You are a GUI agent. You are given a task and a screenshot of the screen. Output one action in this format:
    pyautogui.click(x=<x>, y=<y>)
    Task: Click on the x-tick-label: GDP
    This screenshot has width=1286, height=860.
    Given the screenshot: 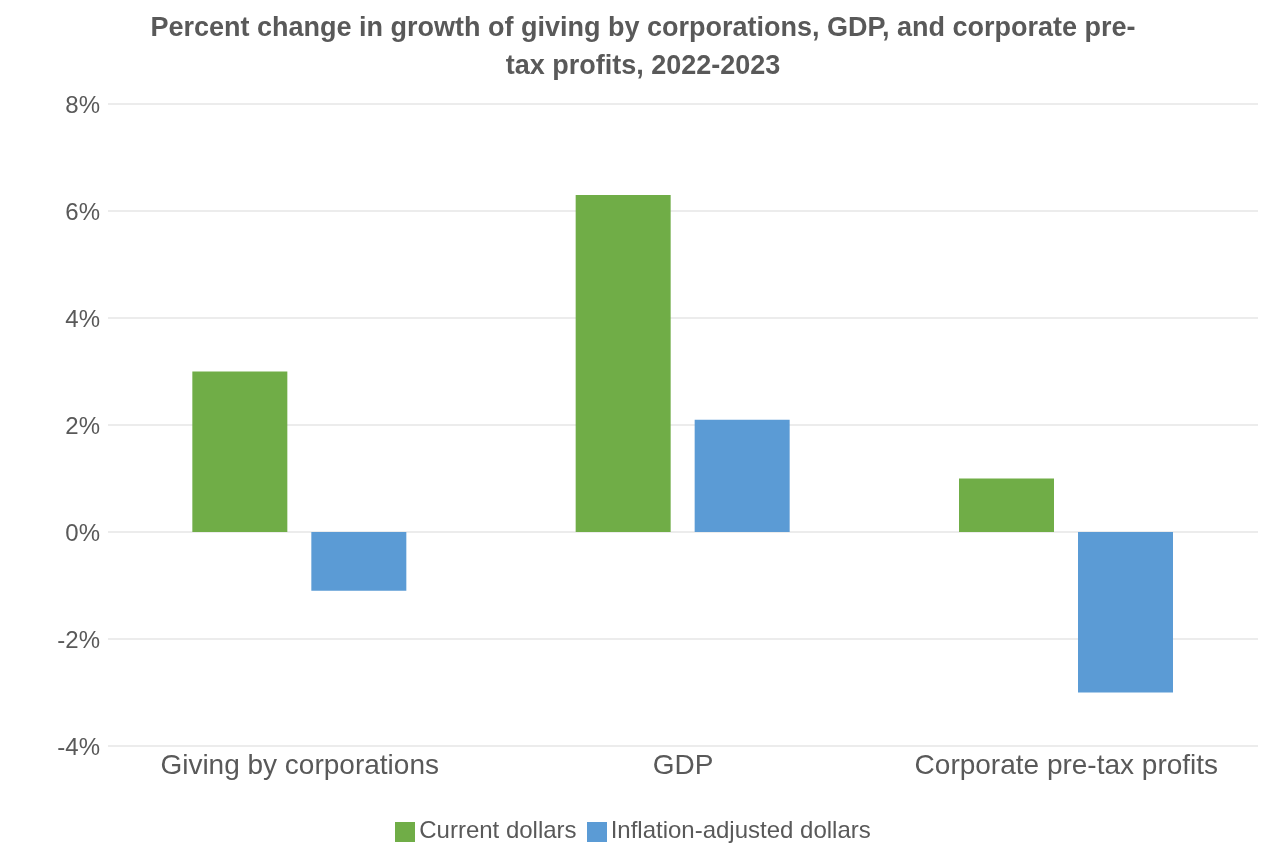 What is the action you would take?
    pyautogui.click(x=683, y=764)
    